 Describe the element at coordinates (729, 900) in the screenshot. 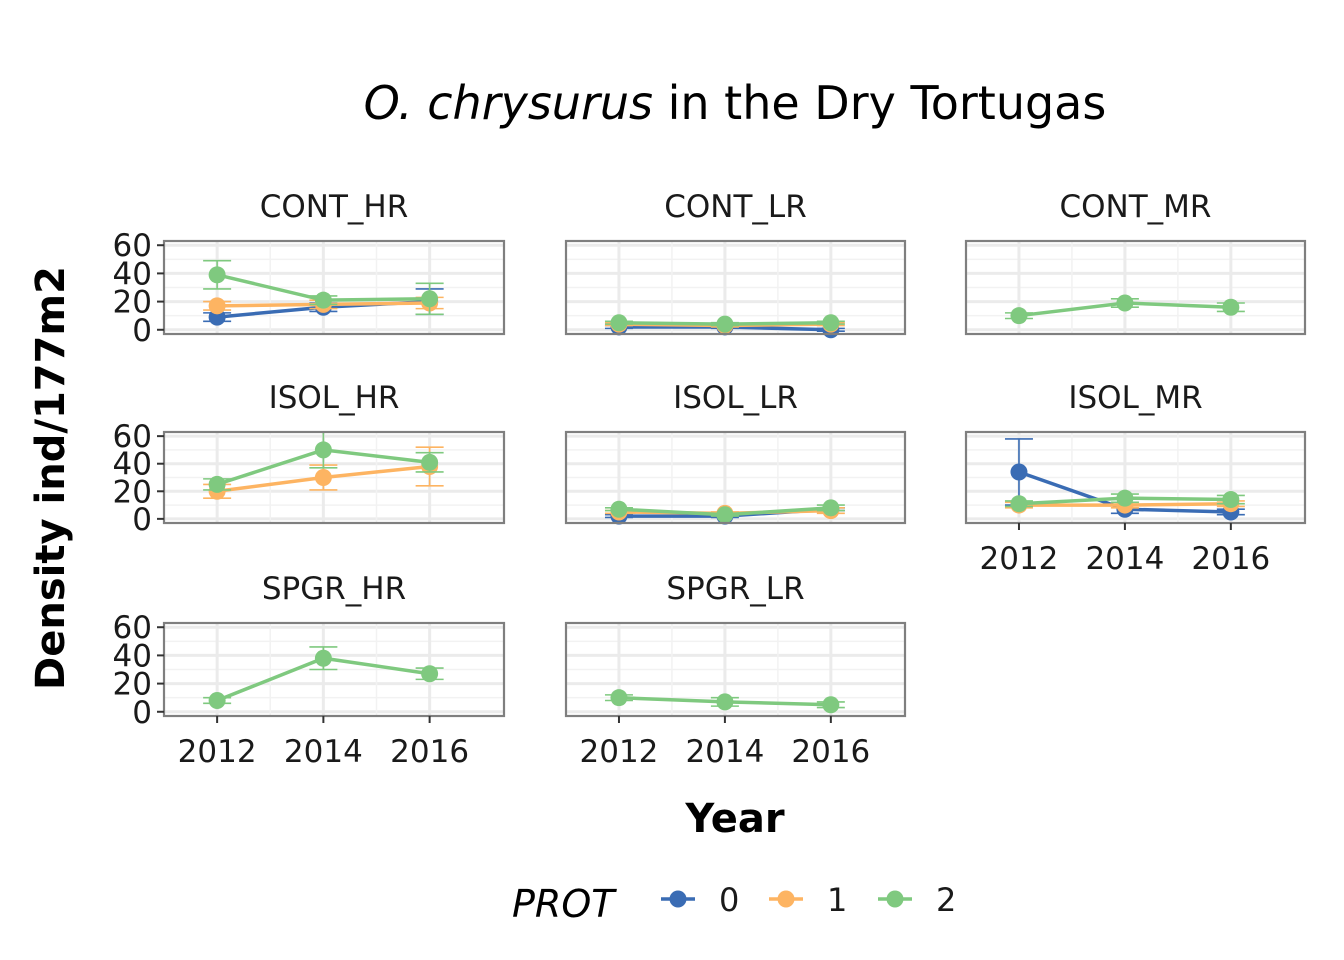

I see `legend-label: 0` at that location.